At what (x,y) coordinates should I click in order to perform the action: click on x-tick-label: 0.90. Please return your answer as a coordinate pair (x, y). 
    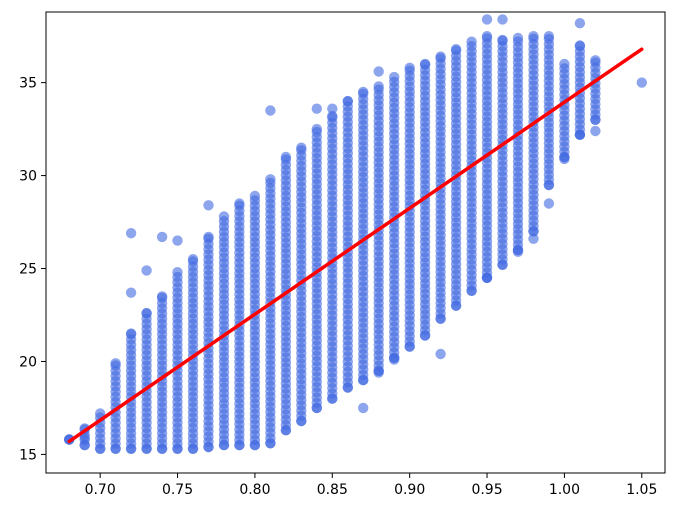
    Looking at the image, I should click on (409, 490).